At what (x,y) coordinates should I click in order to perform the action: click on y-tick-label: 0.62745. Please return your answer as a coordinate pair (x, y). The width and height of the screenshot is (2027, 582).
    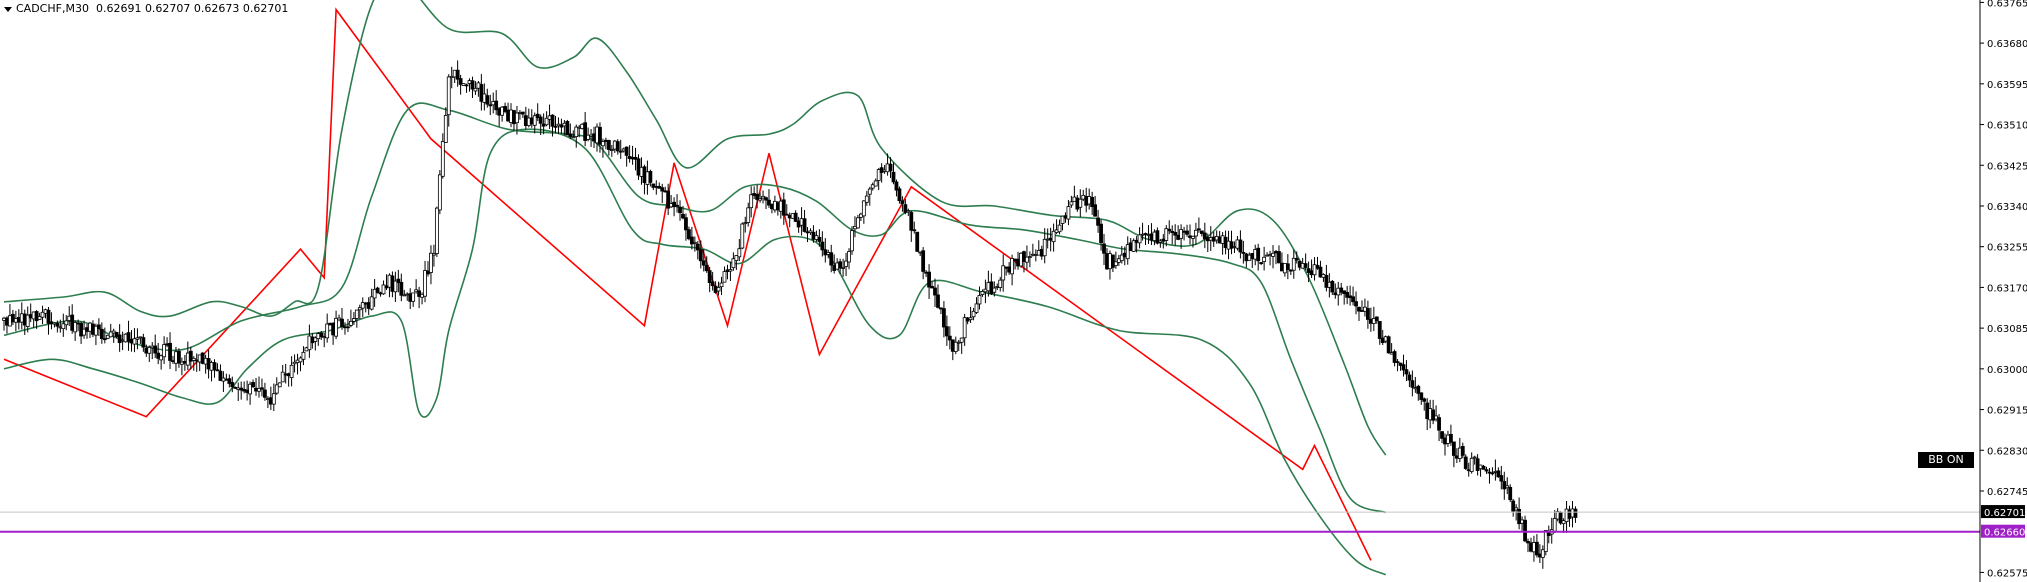
    Looking at the image, I should click on (2007, 492).